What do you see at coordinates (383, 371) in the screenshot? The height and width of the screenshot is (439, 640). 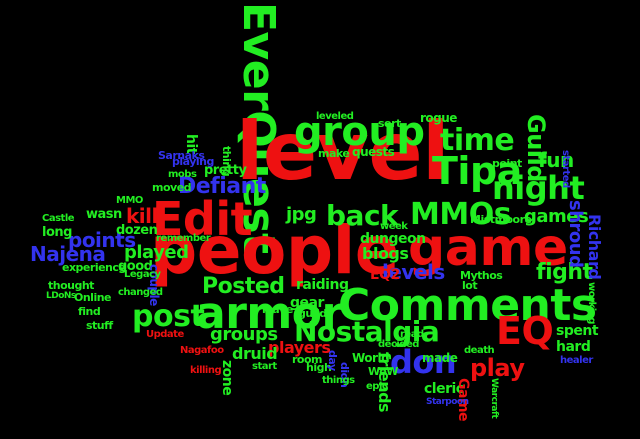 I see `word-wow: WoW` at bounding box center [383, 371].